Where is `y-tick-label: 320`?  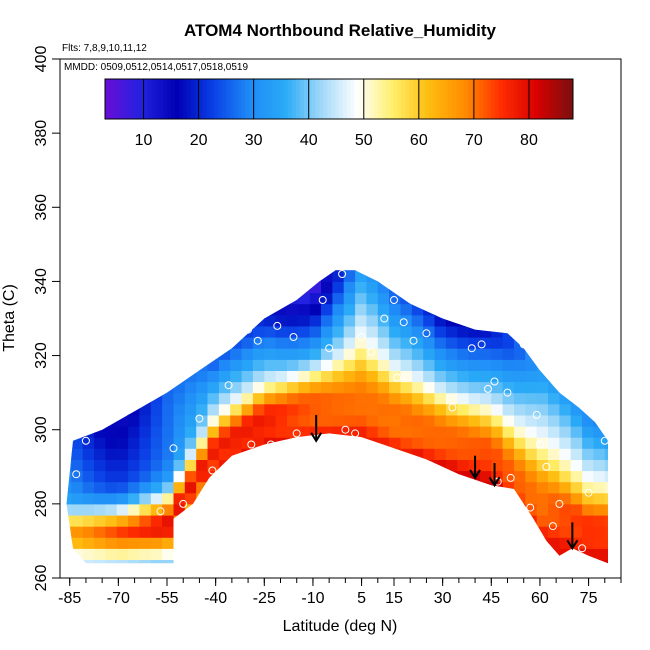
y-tick-label: 320 is located at coordinates (41, 355).